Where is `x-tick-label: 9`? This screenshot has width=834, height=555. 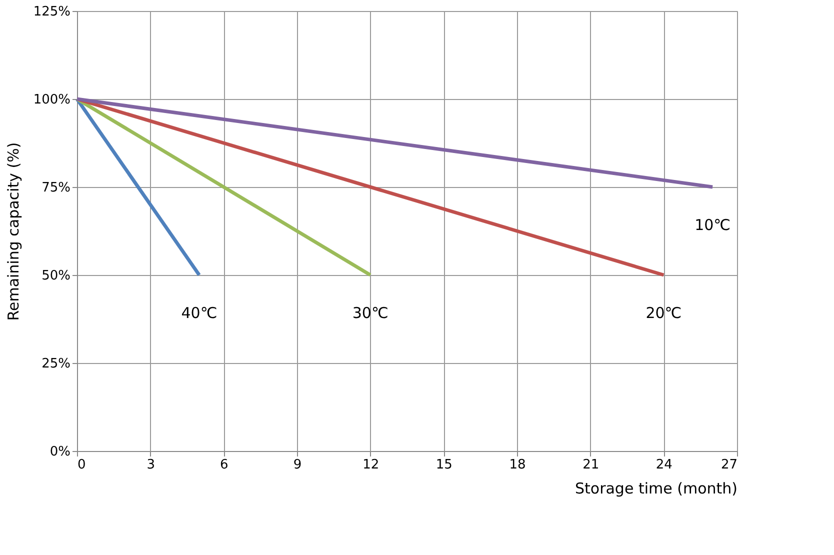 x-tick-label: 9 is located at coordinates (297, 465).